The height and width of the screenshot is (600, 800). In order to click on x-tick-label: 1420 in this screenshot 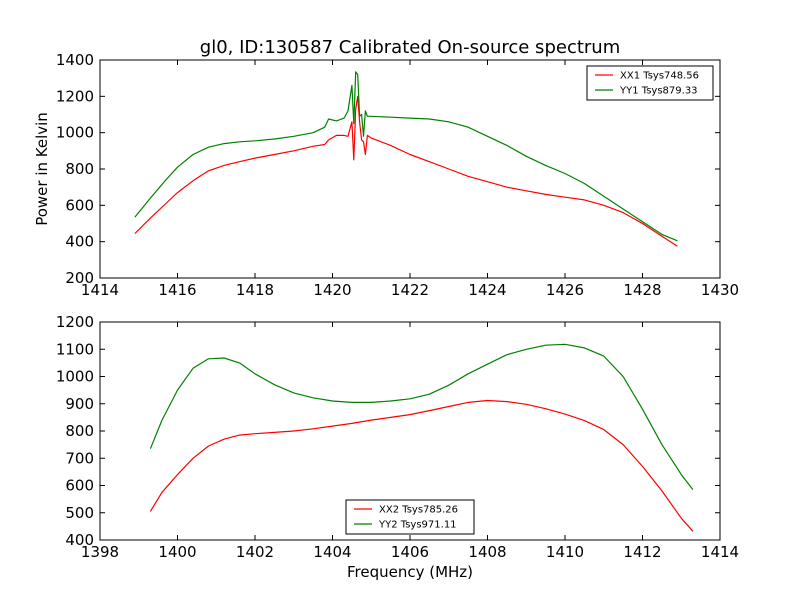, I will do `click(332, 290)`.